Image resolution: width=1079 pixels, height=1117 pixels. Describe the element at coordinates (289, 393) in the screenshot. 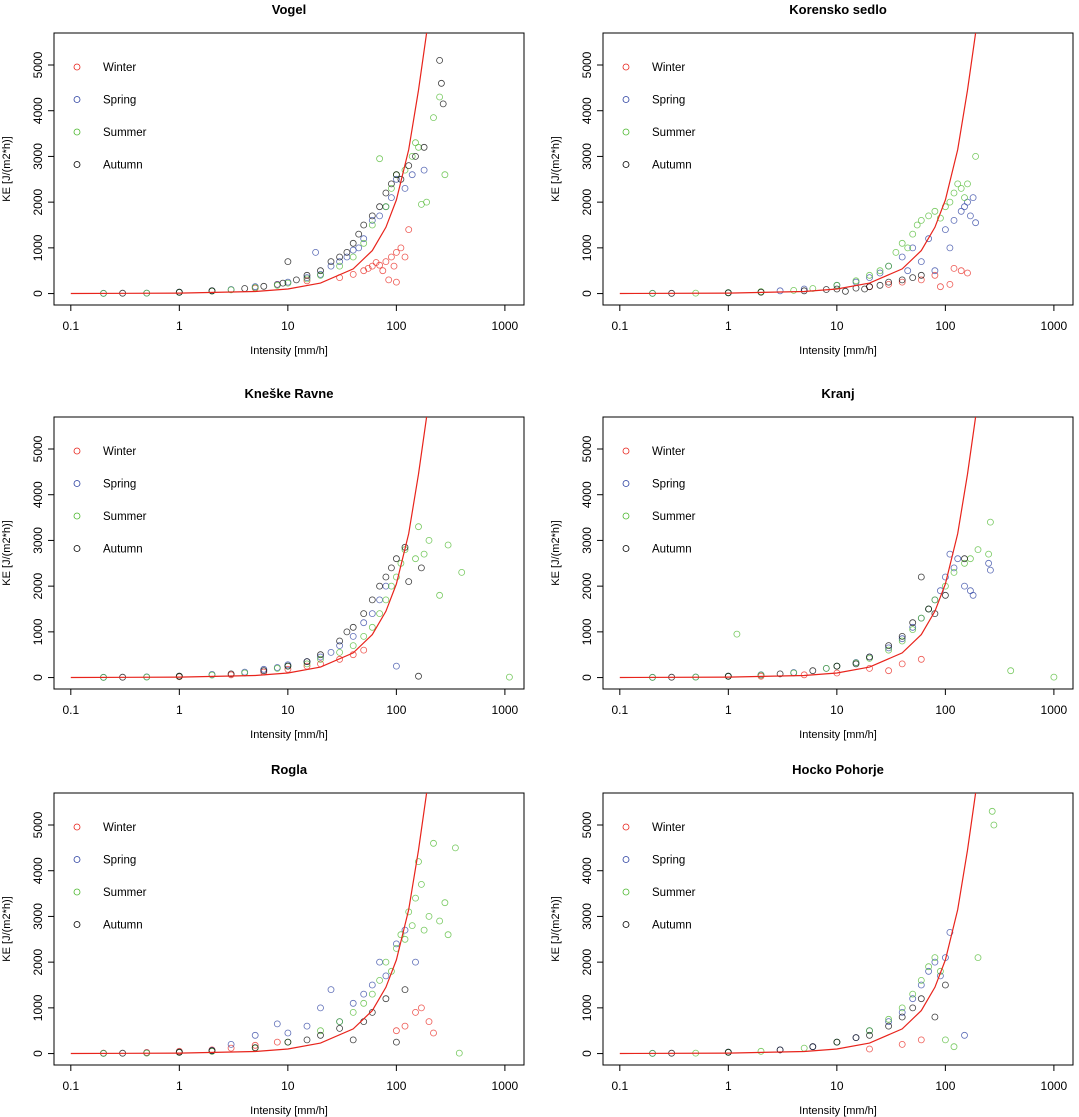

I see `panel-title: Kneške Ravne` at that location.